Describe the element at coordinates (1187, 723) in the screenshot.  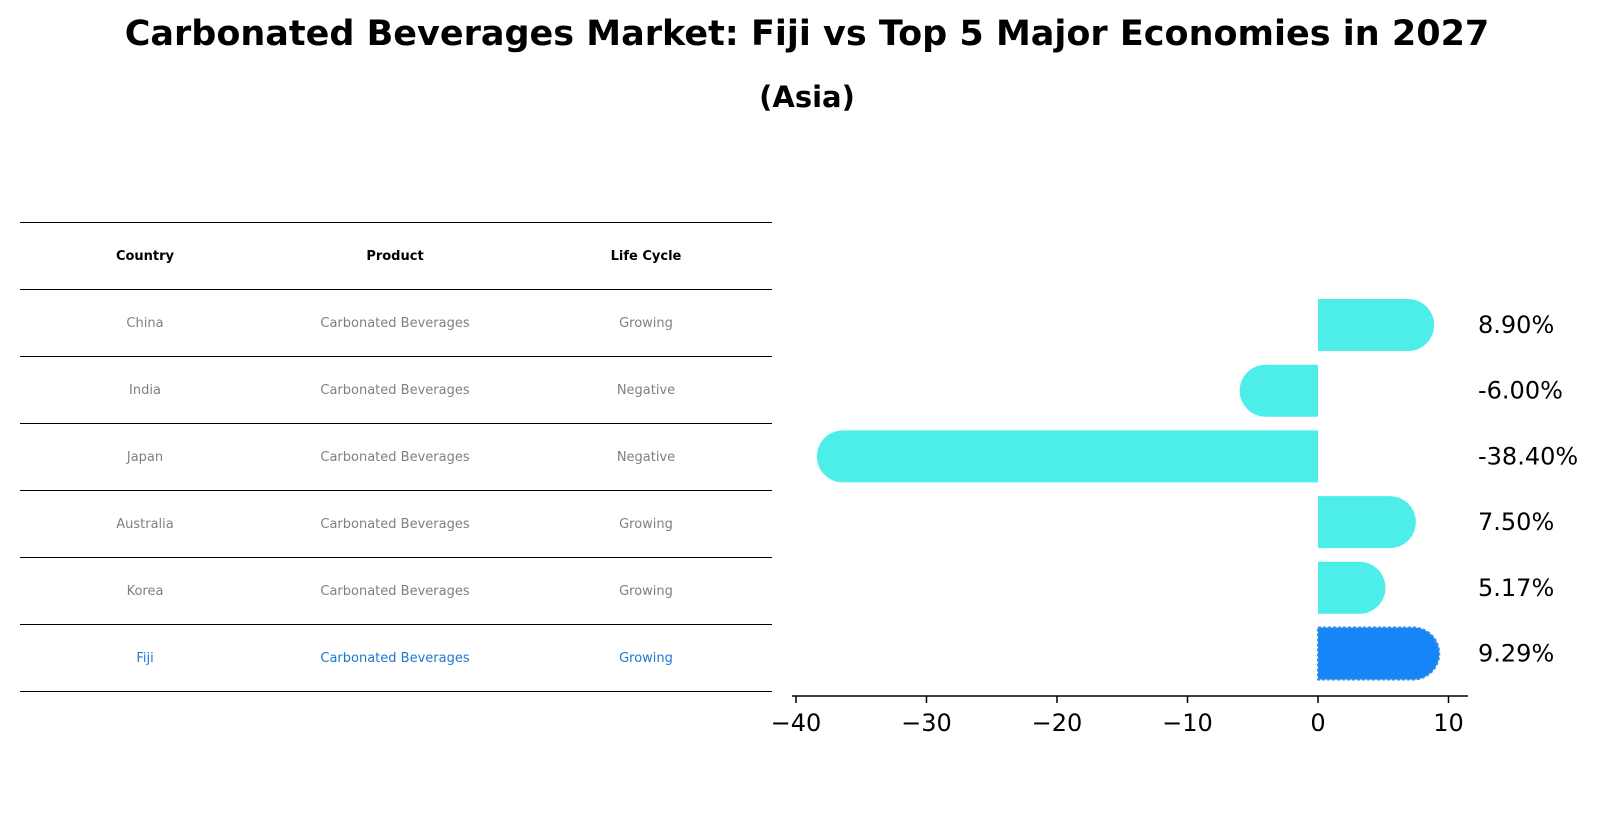
I see `x-tick-label: −10` at that location.